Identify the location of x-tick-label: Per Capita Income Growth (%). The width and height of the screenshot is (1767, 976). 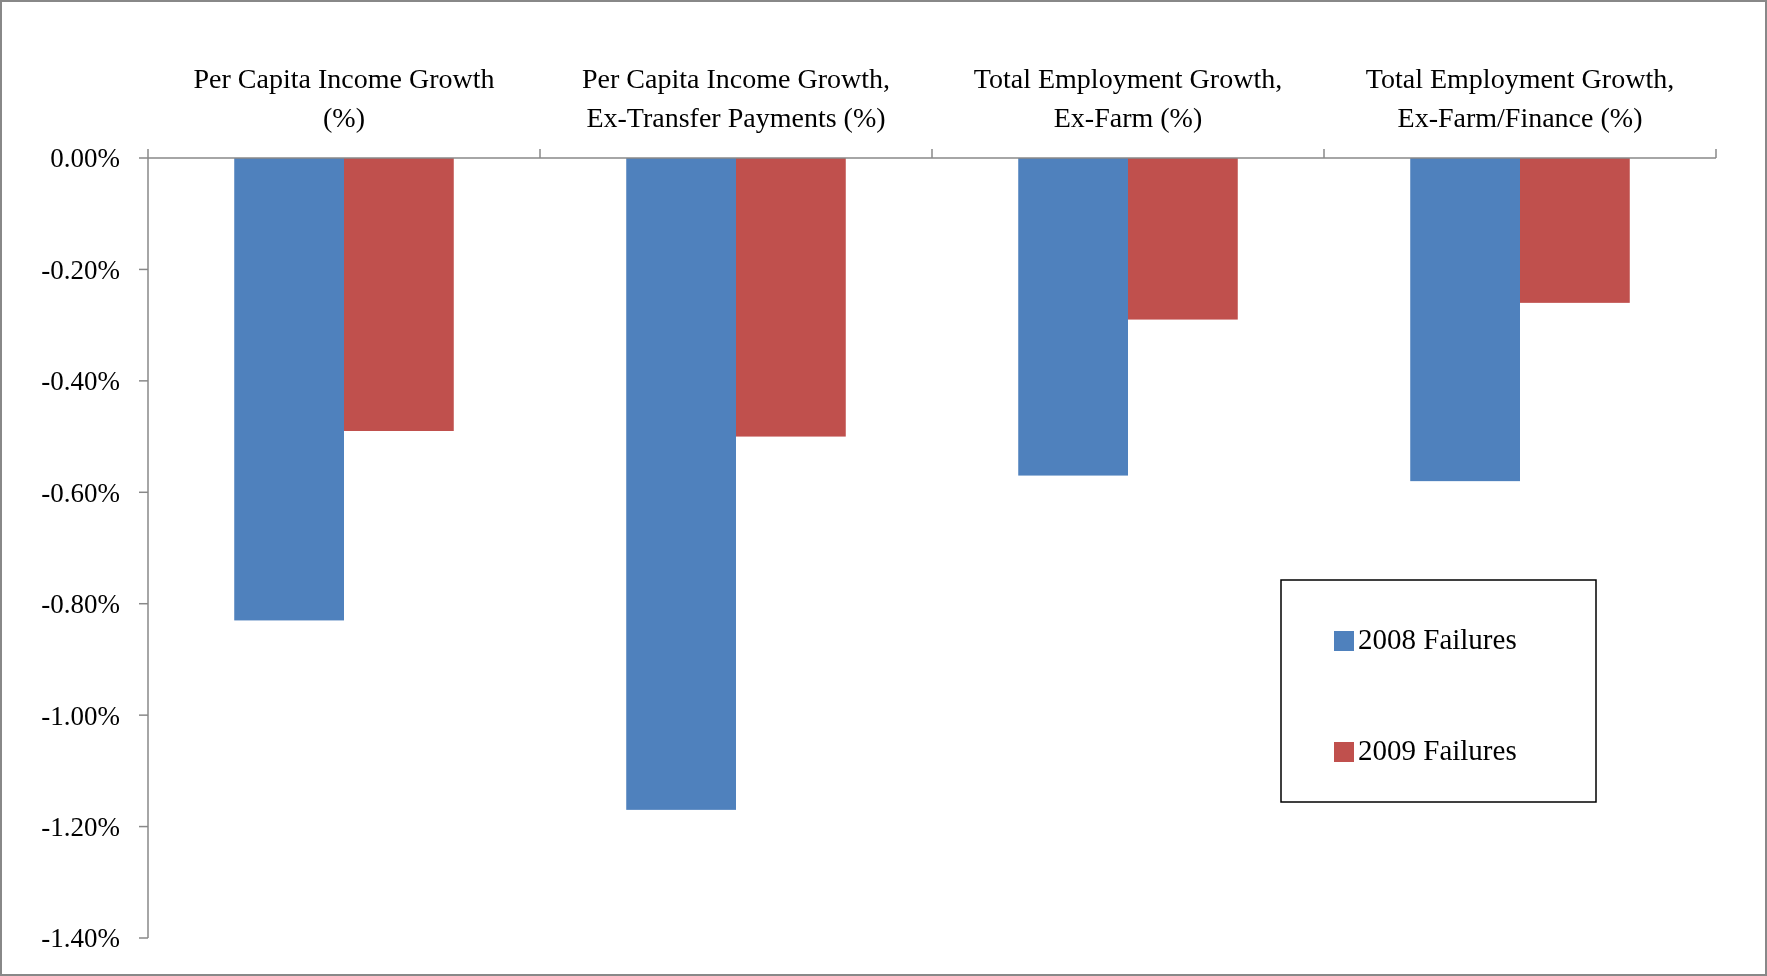
(344, 98).